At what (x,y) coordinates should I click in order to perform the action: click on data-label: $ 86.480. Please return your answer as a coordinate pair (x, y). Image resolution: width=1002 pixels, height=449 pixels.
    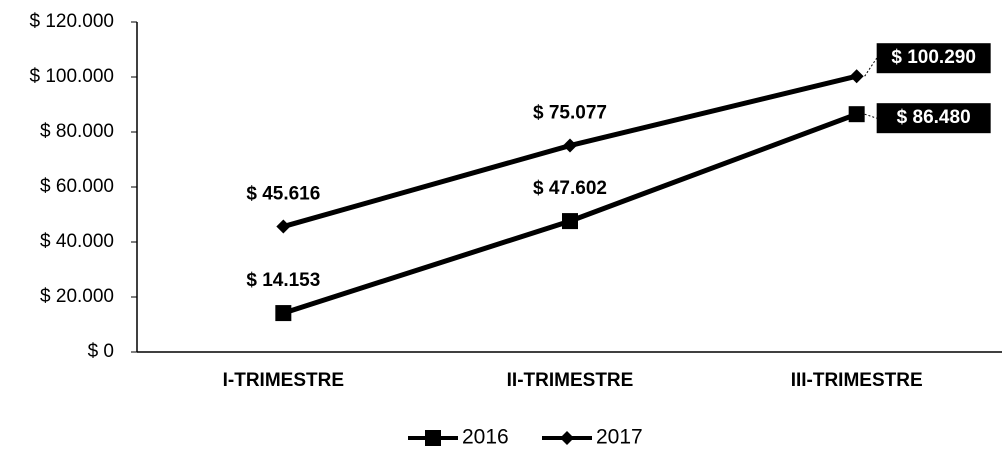
    Looking at the image, I should click on (934, 117).